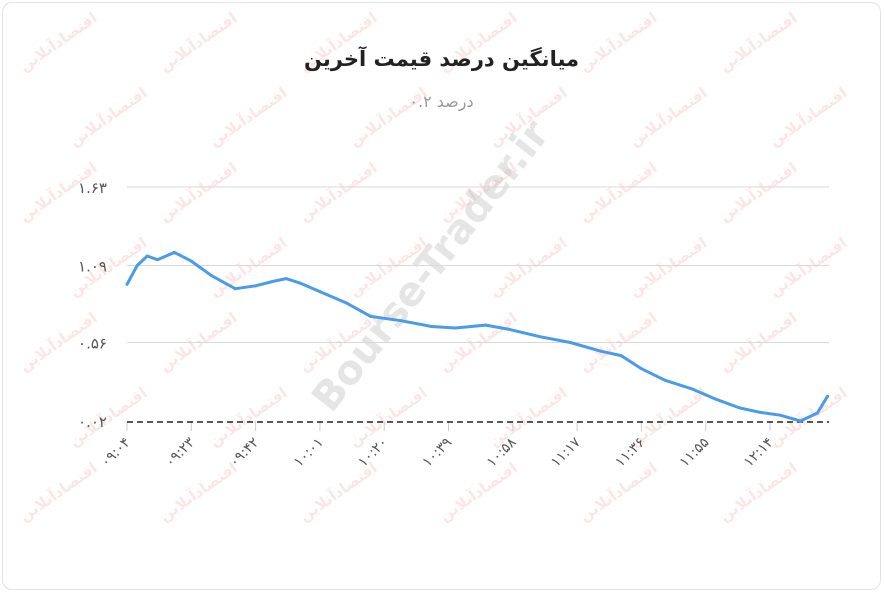 The height and width of the screenshot is (594, 885). I want to click on x-tick-label: ۱۰:۵۸, so click(502, 452).